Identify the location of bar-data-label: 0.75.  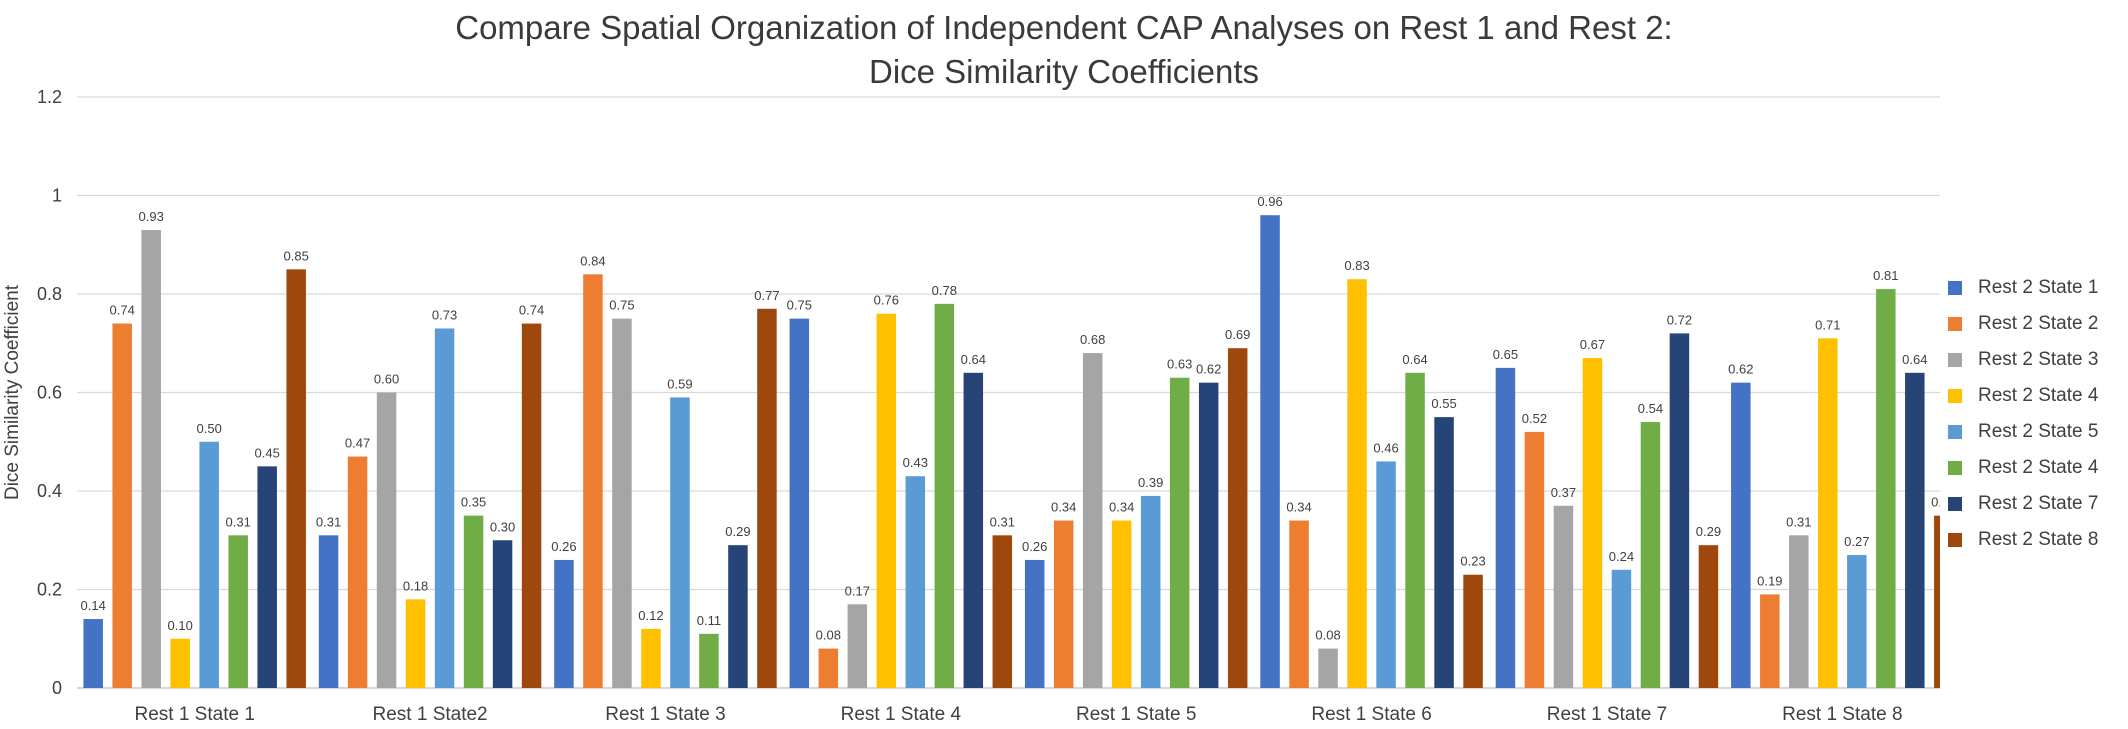
(799, 305).